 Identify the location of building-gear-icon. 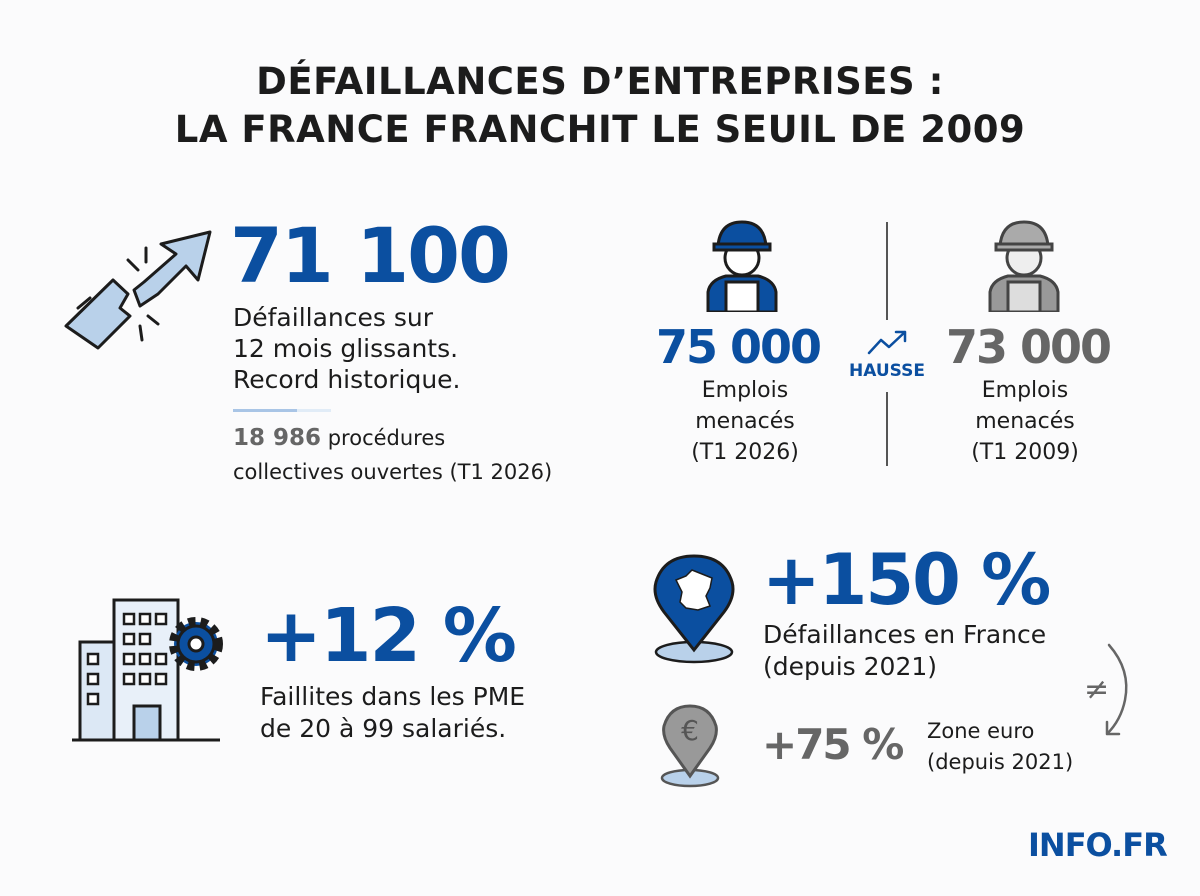
(147, 670).